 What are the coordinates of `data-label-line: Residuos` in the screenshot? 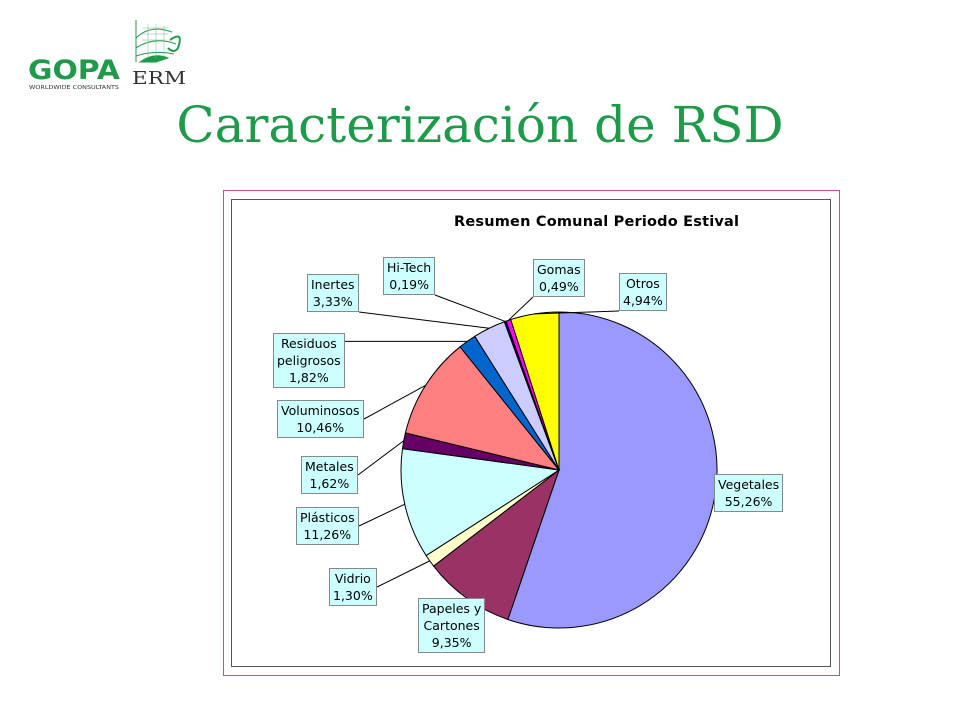 It's located at (308, 343).